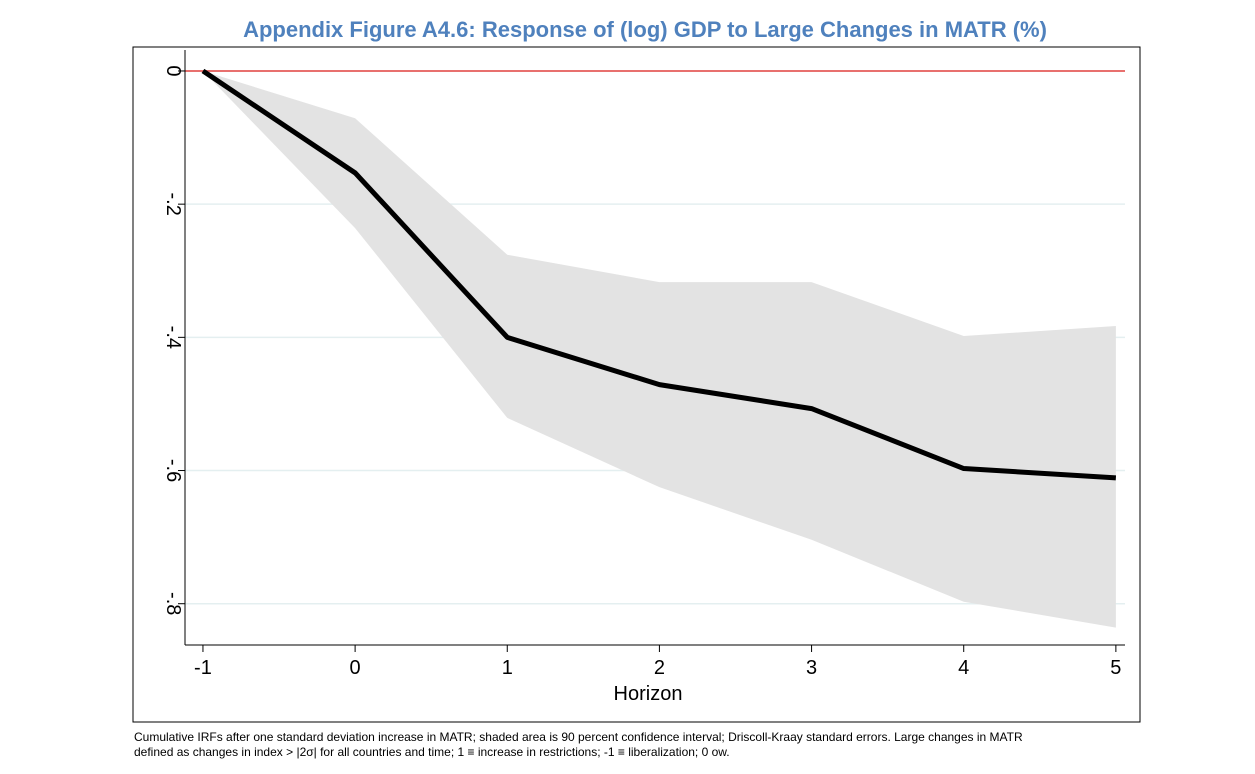 The image size is (1255, 774). I want to click on x-tick-label: 0, so click(355, 668).